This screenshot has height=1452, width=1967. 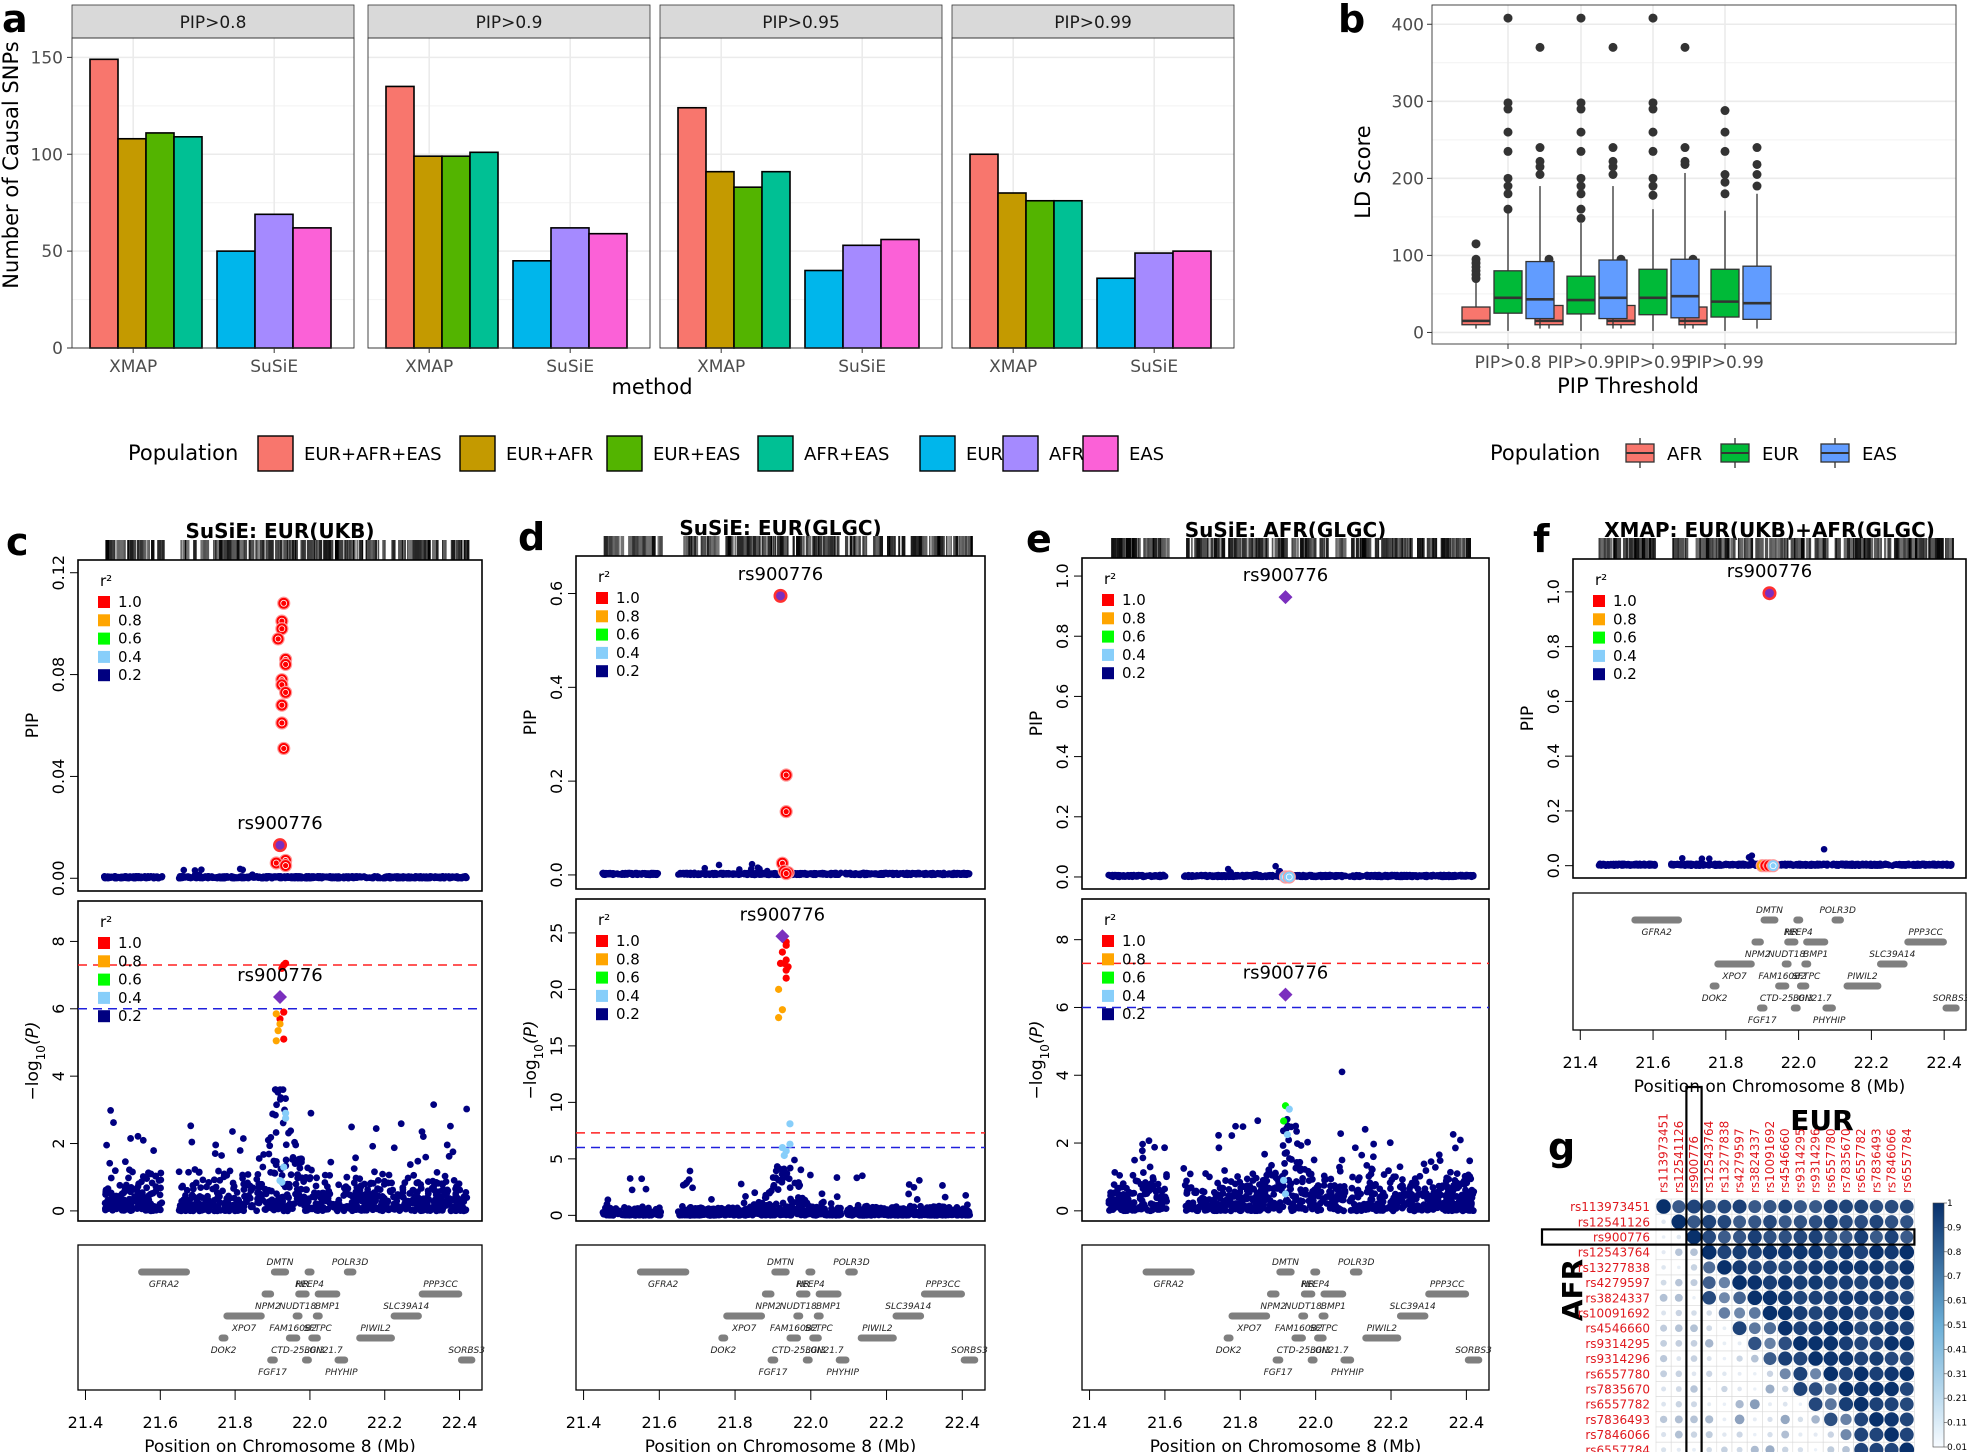 I want to click on b-box-eur, so click(x=1508, y=292).